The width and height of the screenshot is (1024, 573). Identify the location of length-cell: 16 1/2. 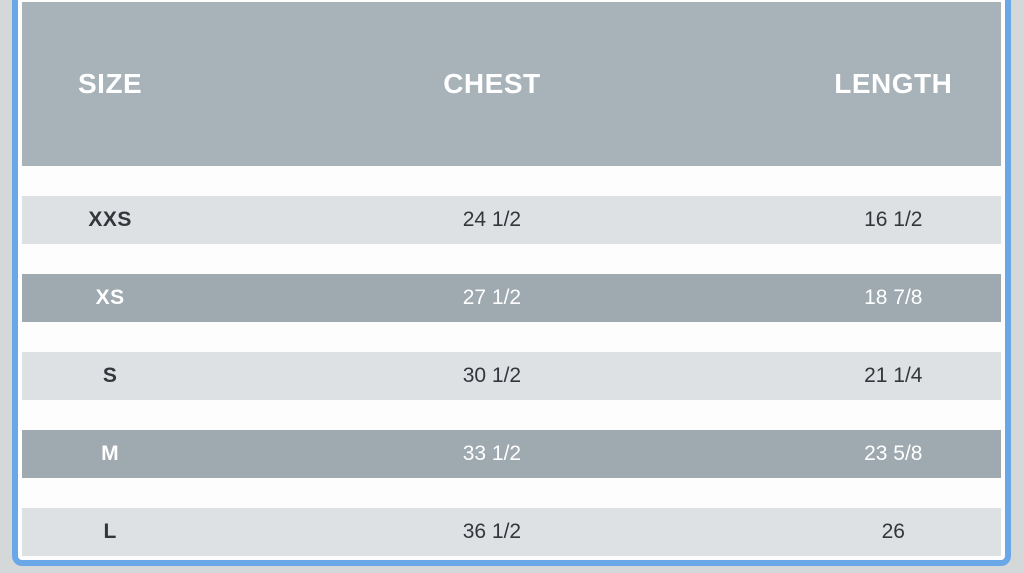
(893, 219).